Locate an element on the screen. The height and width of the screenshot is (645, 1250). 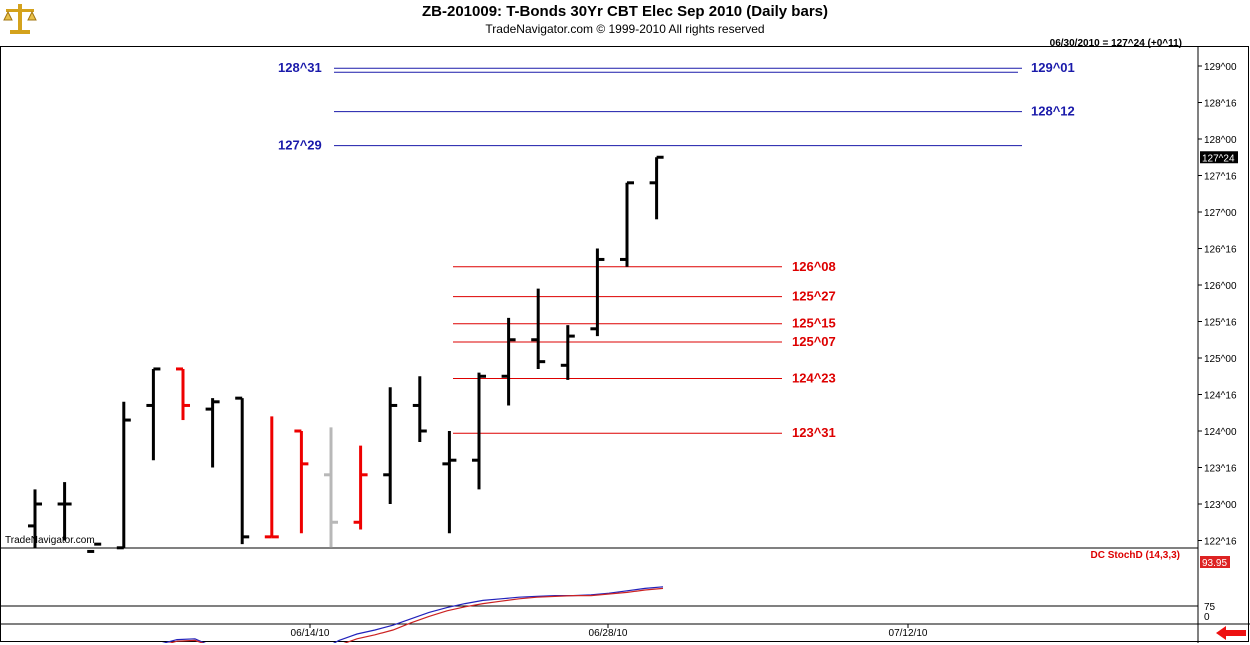
y-tick-label: 128^16 is located at coordinates (1220, 104).